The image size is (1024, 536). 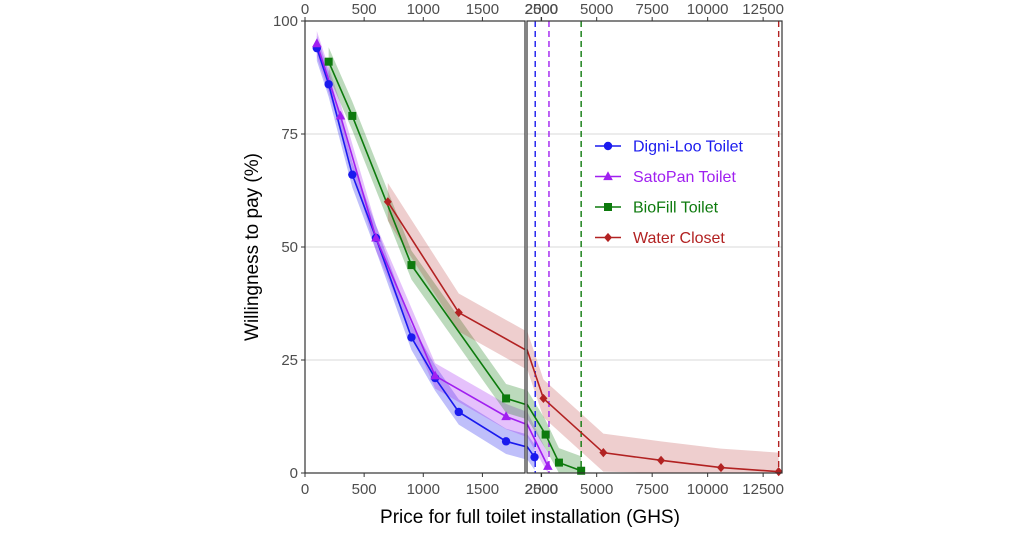 I want to click on x-tick-label-bottom: 1000, so click(x=423, y=489).